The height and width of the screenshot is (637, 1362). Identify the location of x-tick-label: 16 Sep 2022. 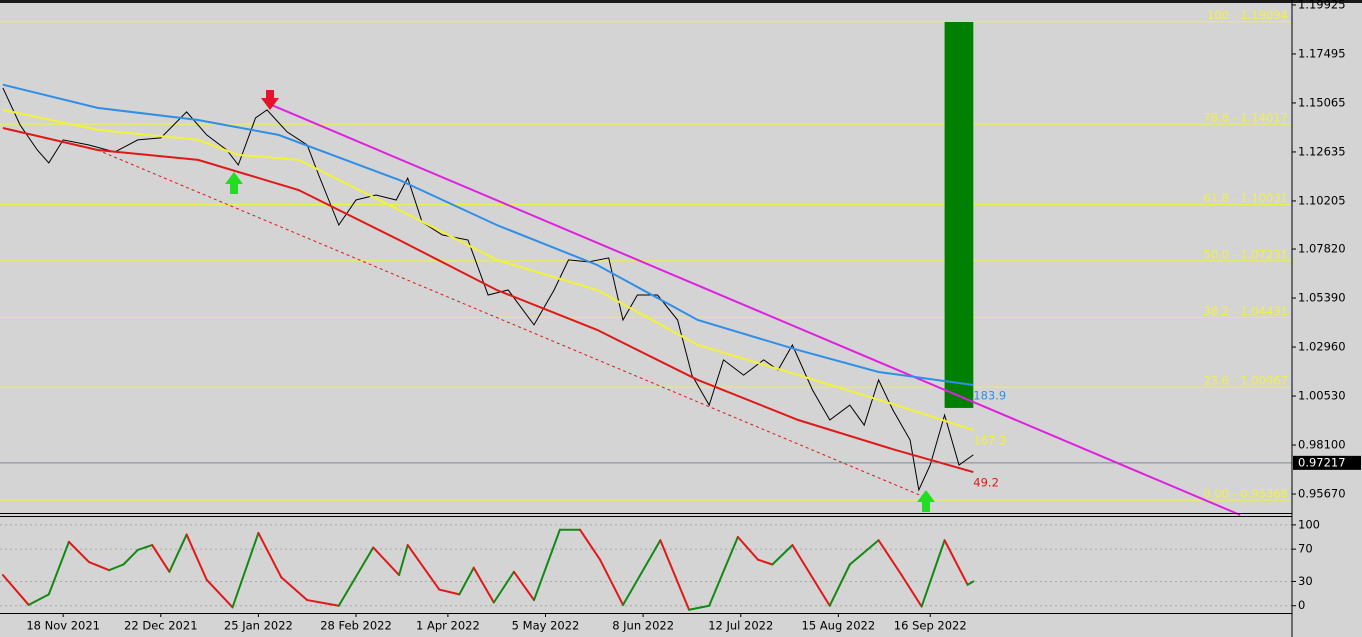
(930, 626).